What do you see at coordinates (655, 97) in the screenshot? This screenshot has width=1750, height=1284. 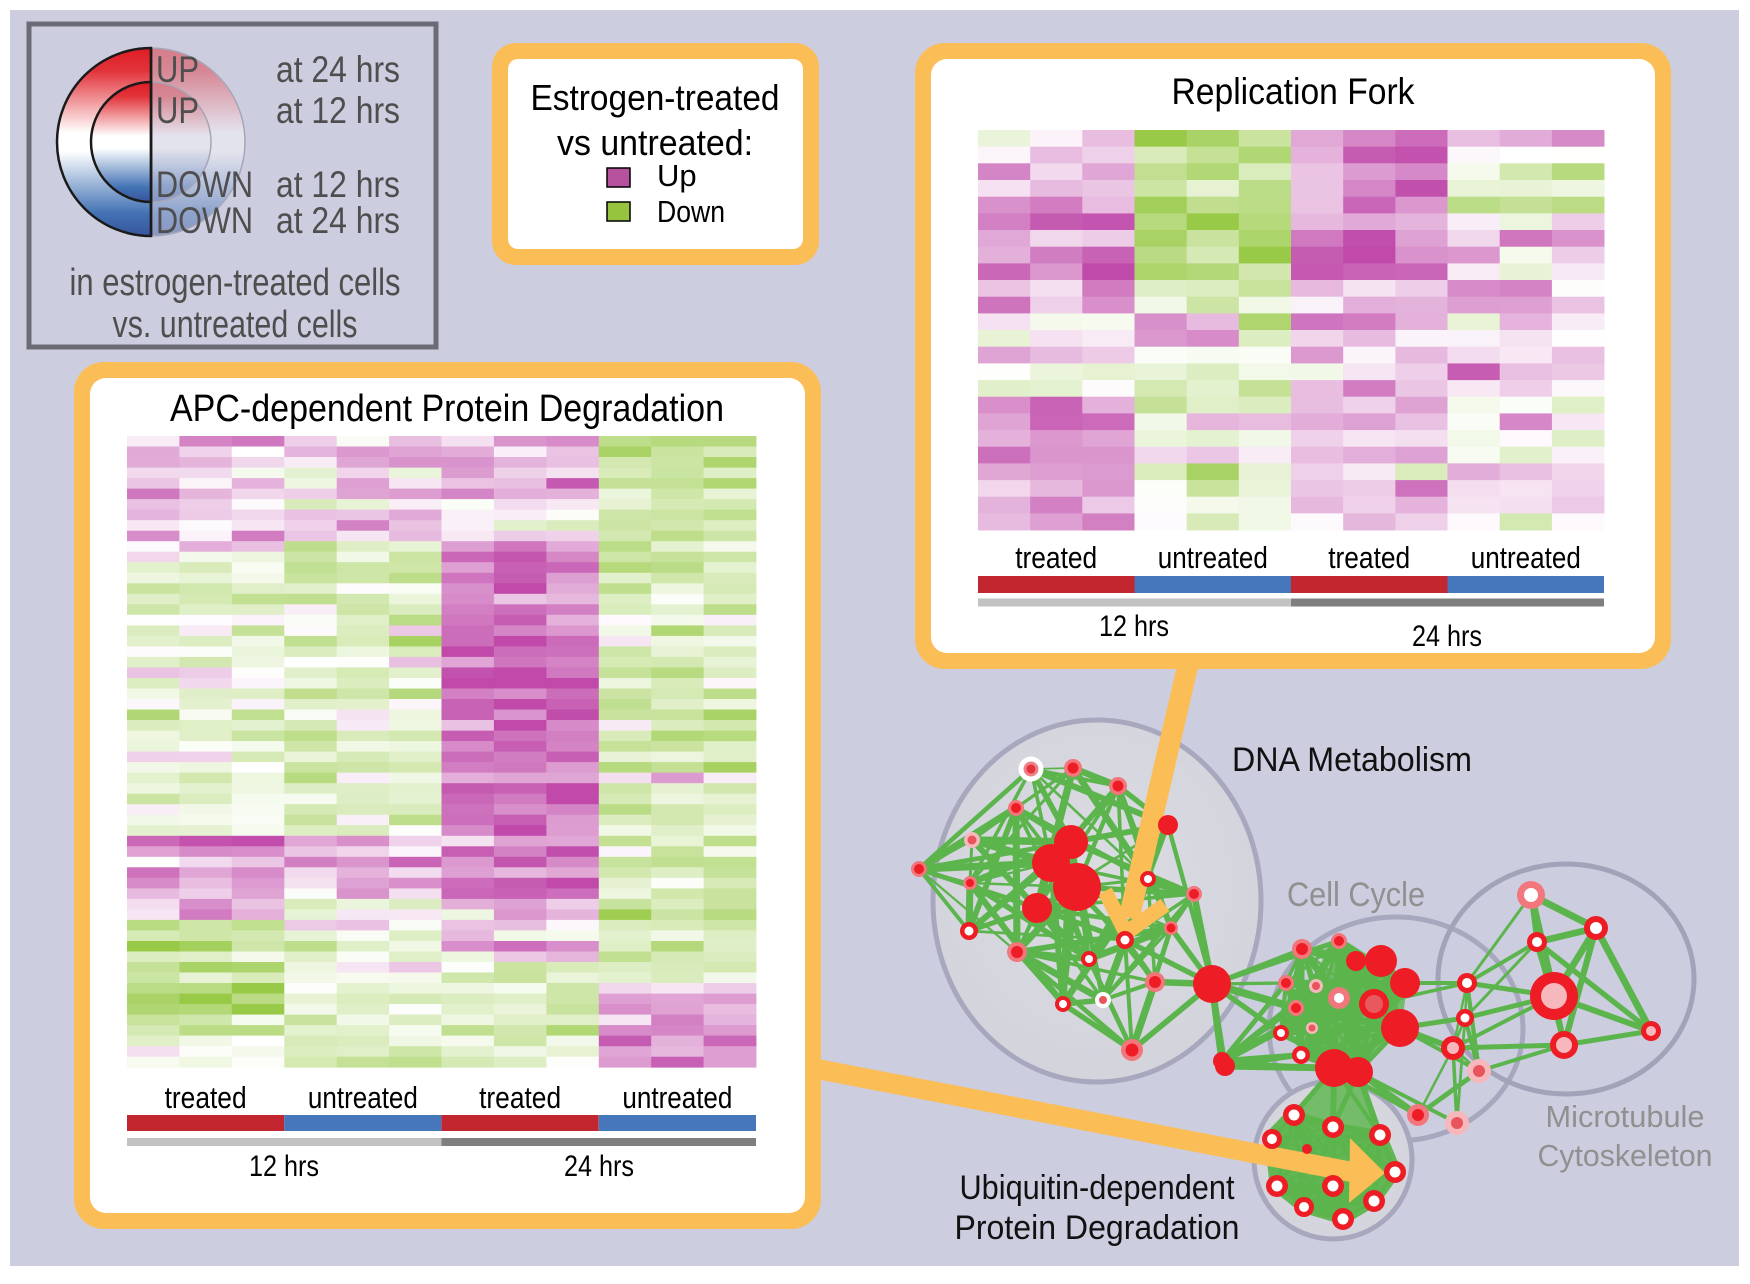 I see `svg-text: Estrogen-treated` at bounding box center [655, 97].